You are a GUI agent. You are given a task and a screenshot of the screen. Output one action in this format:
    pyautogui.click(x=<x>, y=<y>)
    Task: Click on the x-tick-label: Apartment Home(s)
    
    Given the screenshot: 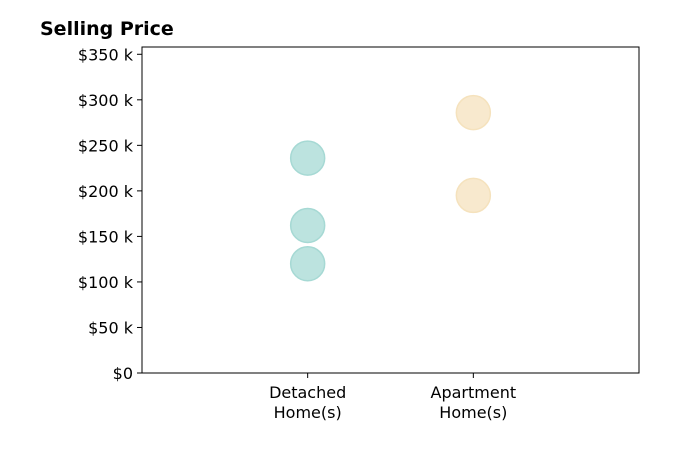 What is the action you would take?
    pyautogui.click(x=474, y=402)
    